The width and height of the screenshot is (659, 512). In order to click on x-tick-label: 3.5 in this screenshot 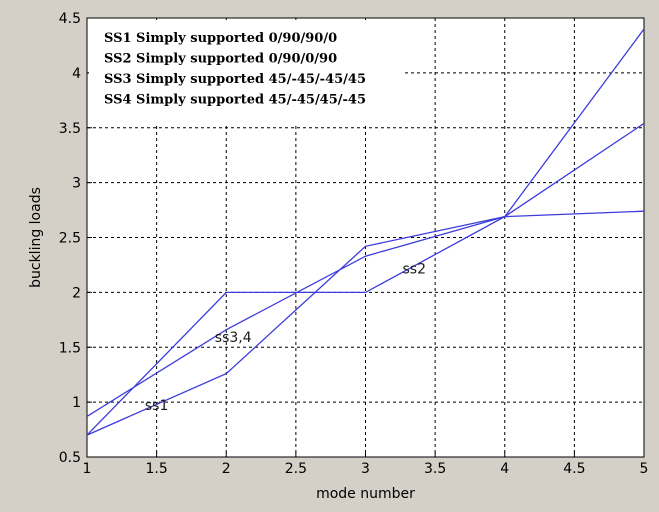, I will do `click(435, 469)`.